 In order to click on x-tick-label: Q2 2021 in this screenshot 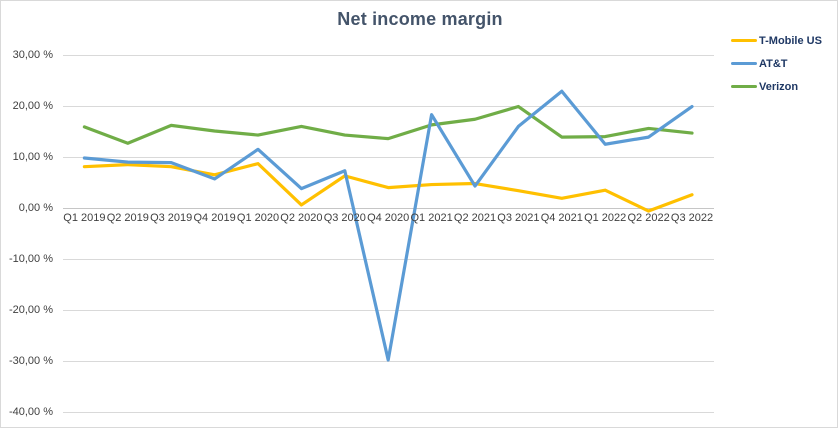, I will do `click(475, 218)`.